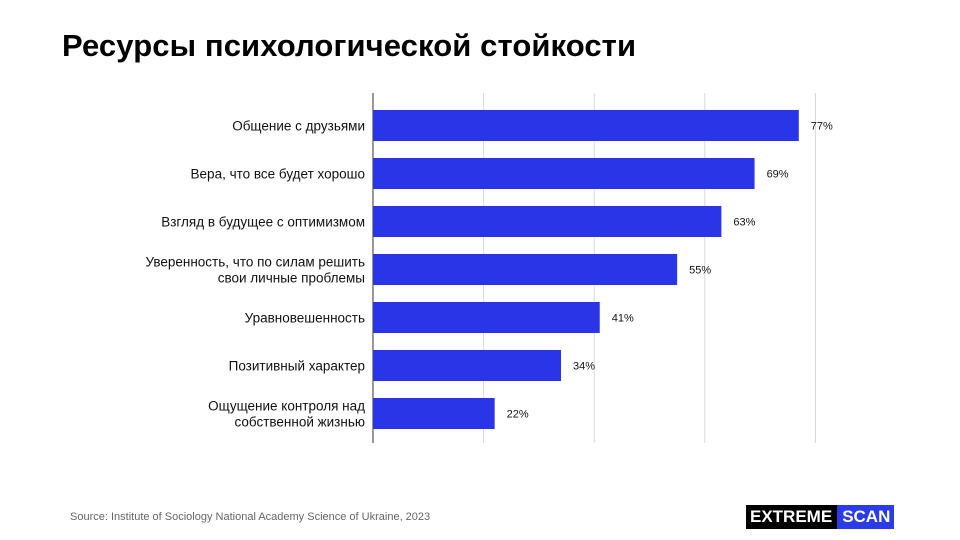  Describe the element at coordinates (584, 367) in the screenshot. I see `value-label: 34%` at that location.